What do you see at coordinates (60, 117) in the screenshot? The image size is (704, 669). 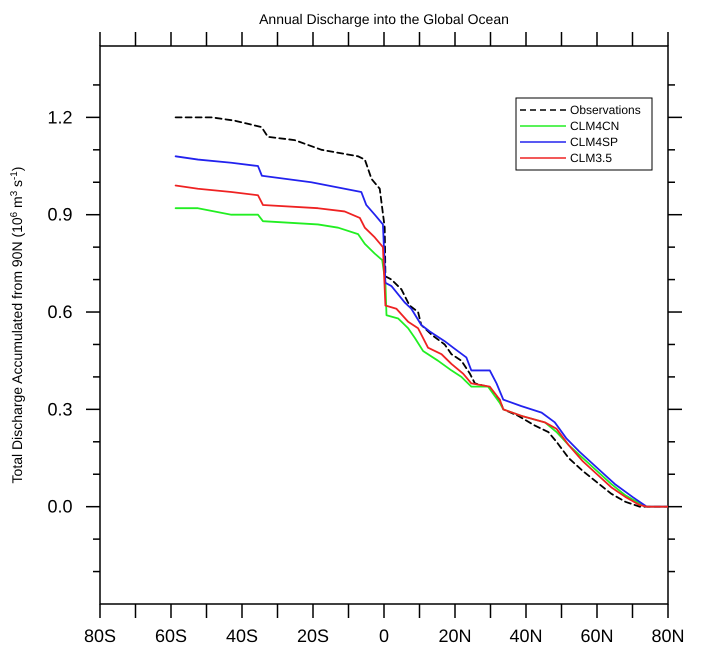 I see `y-tick-label: 1.2` at bounding box center [60, 117].